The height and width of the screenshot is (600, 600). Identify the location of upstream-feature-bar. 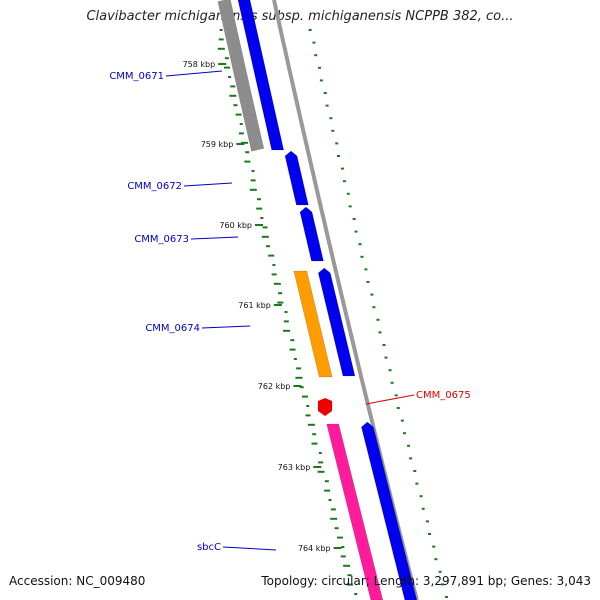
(241, 76).